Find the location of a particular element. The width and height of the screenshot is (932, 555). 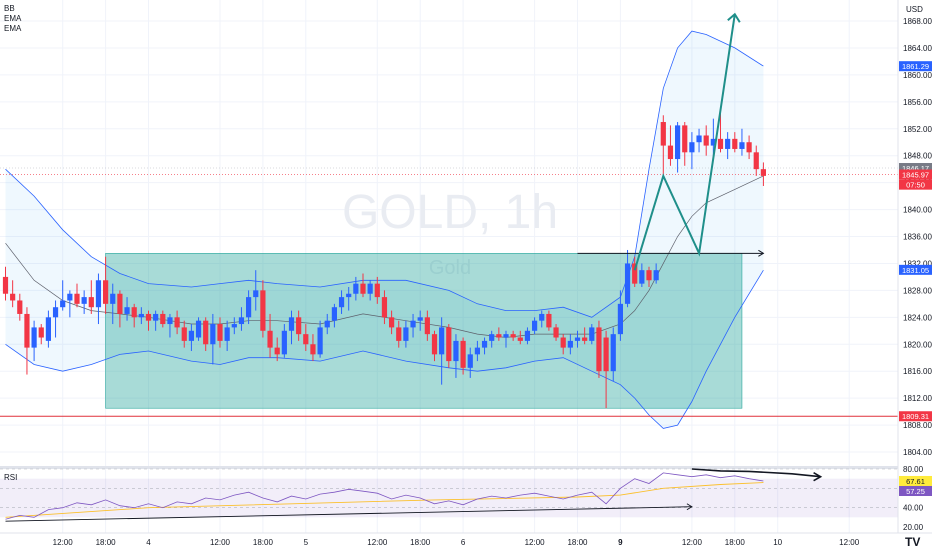

rsi-tick-label: 20.00 is located at coordinates (913, 527).